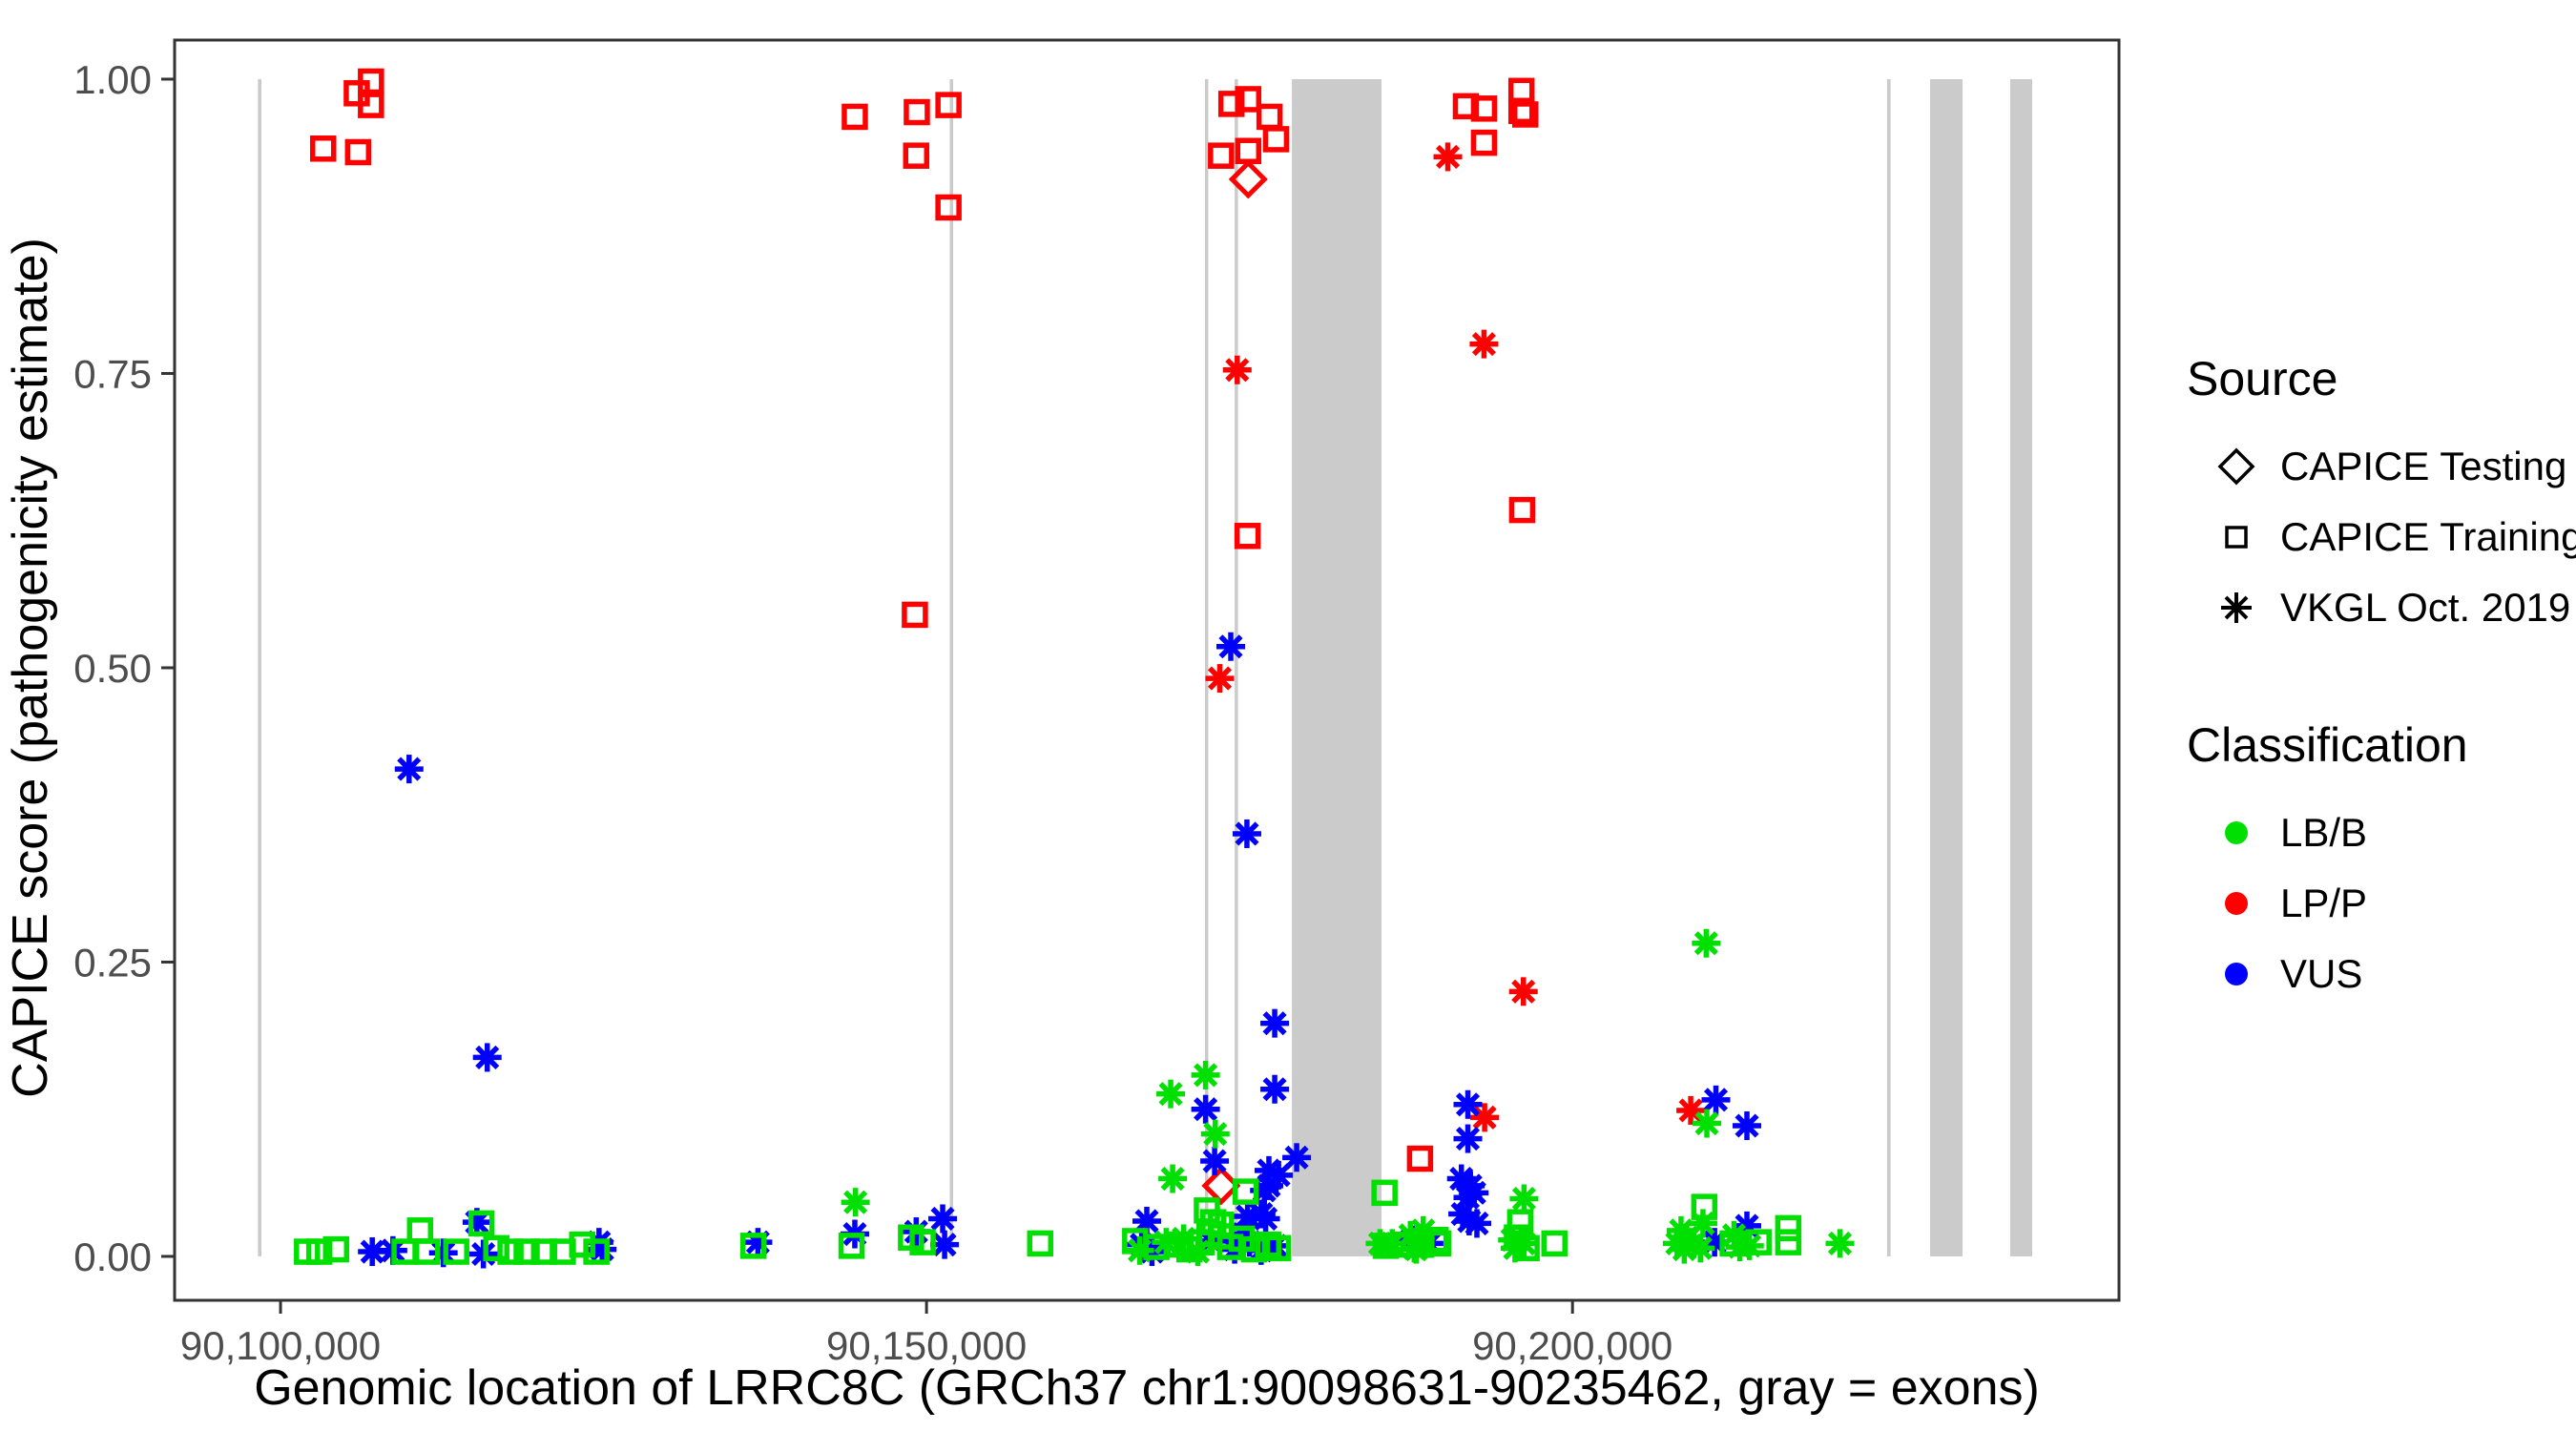 The height and width of the screenshot is (1431, 2576). I want to click on legend-item-lbb: LB/B, so click(2377, 833).